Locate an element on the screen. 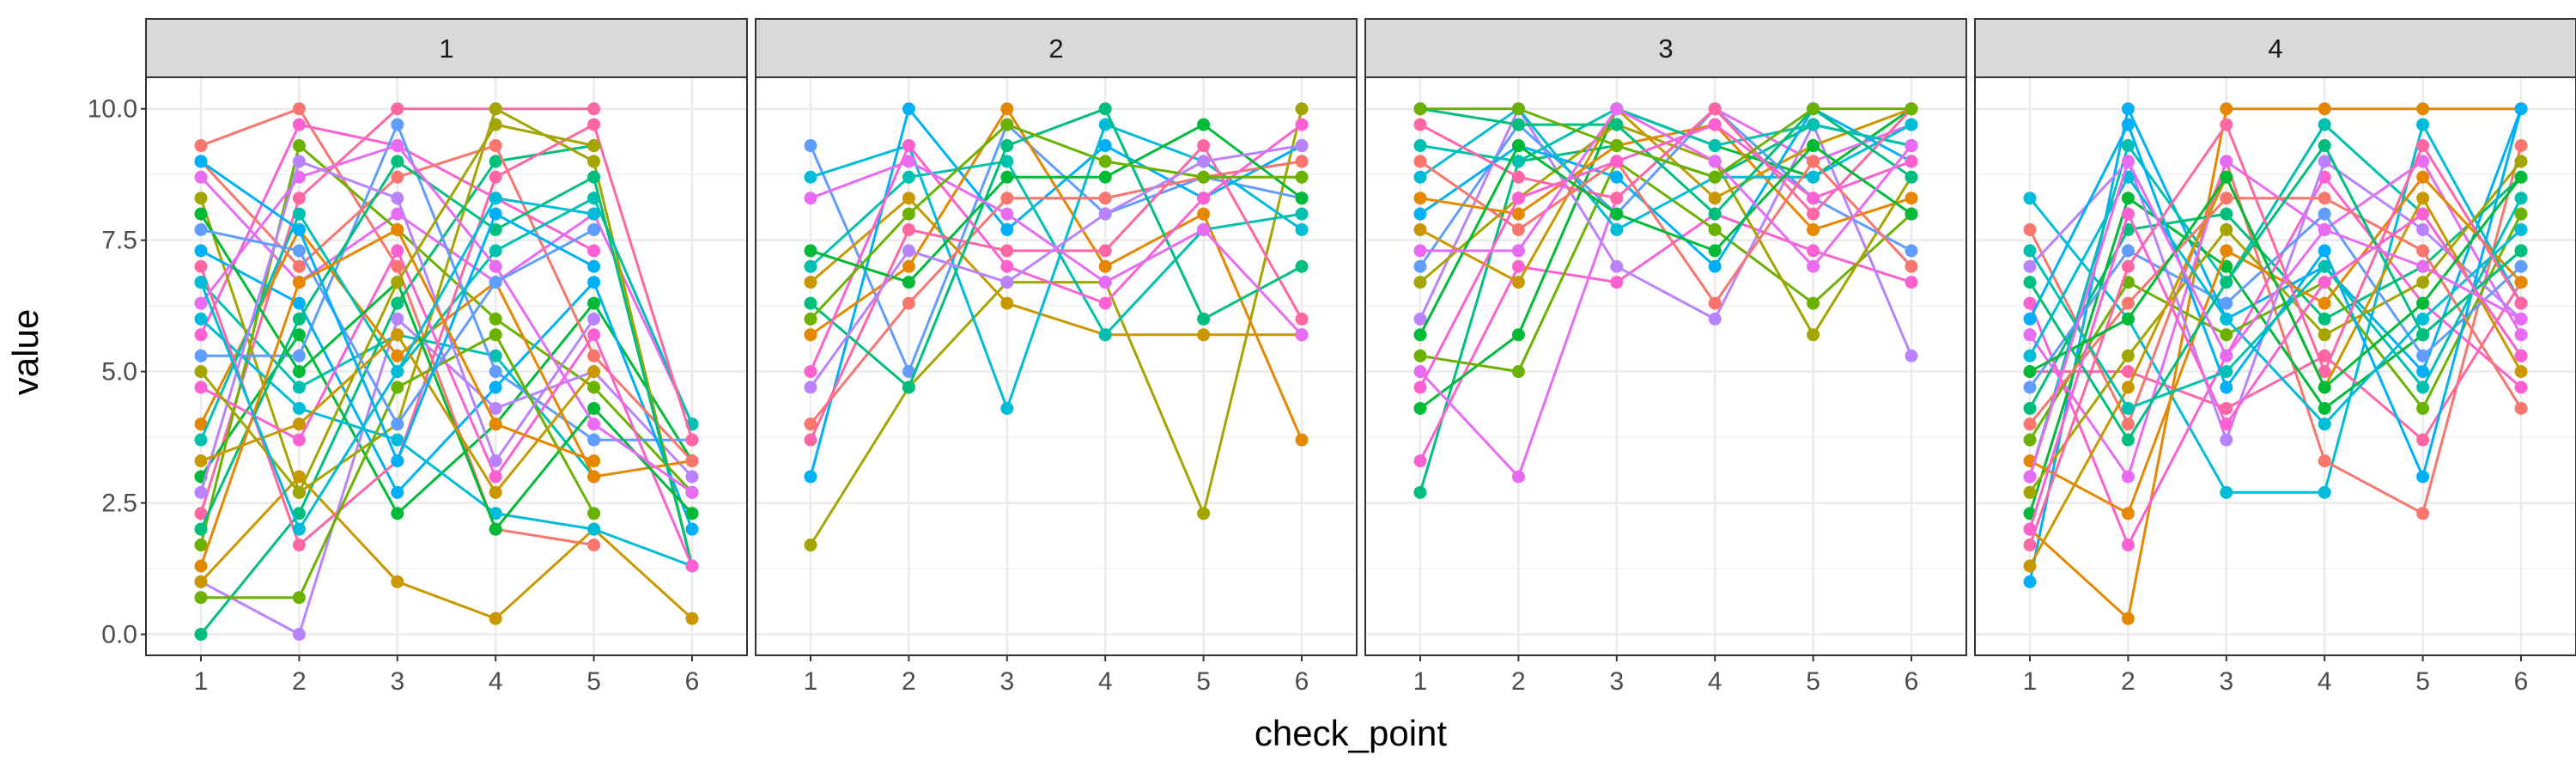 Image resolution: width=2576 pixels, height=773 pixels. y-tick-label: 0.0 is located at coordinates (119, 635).